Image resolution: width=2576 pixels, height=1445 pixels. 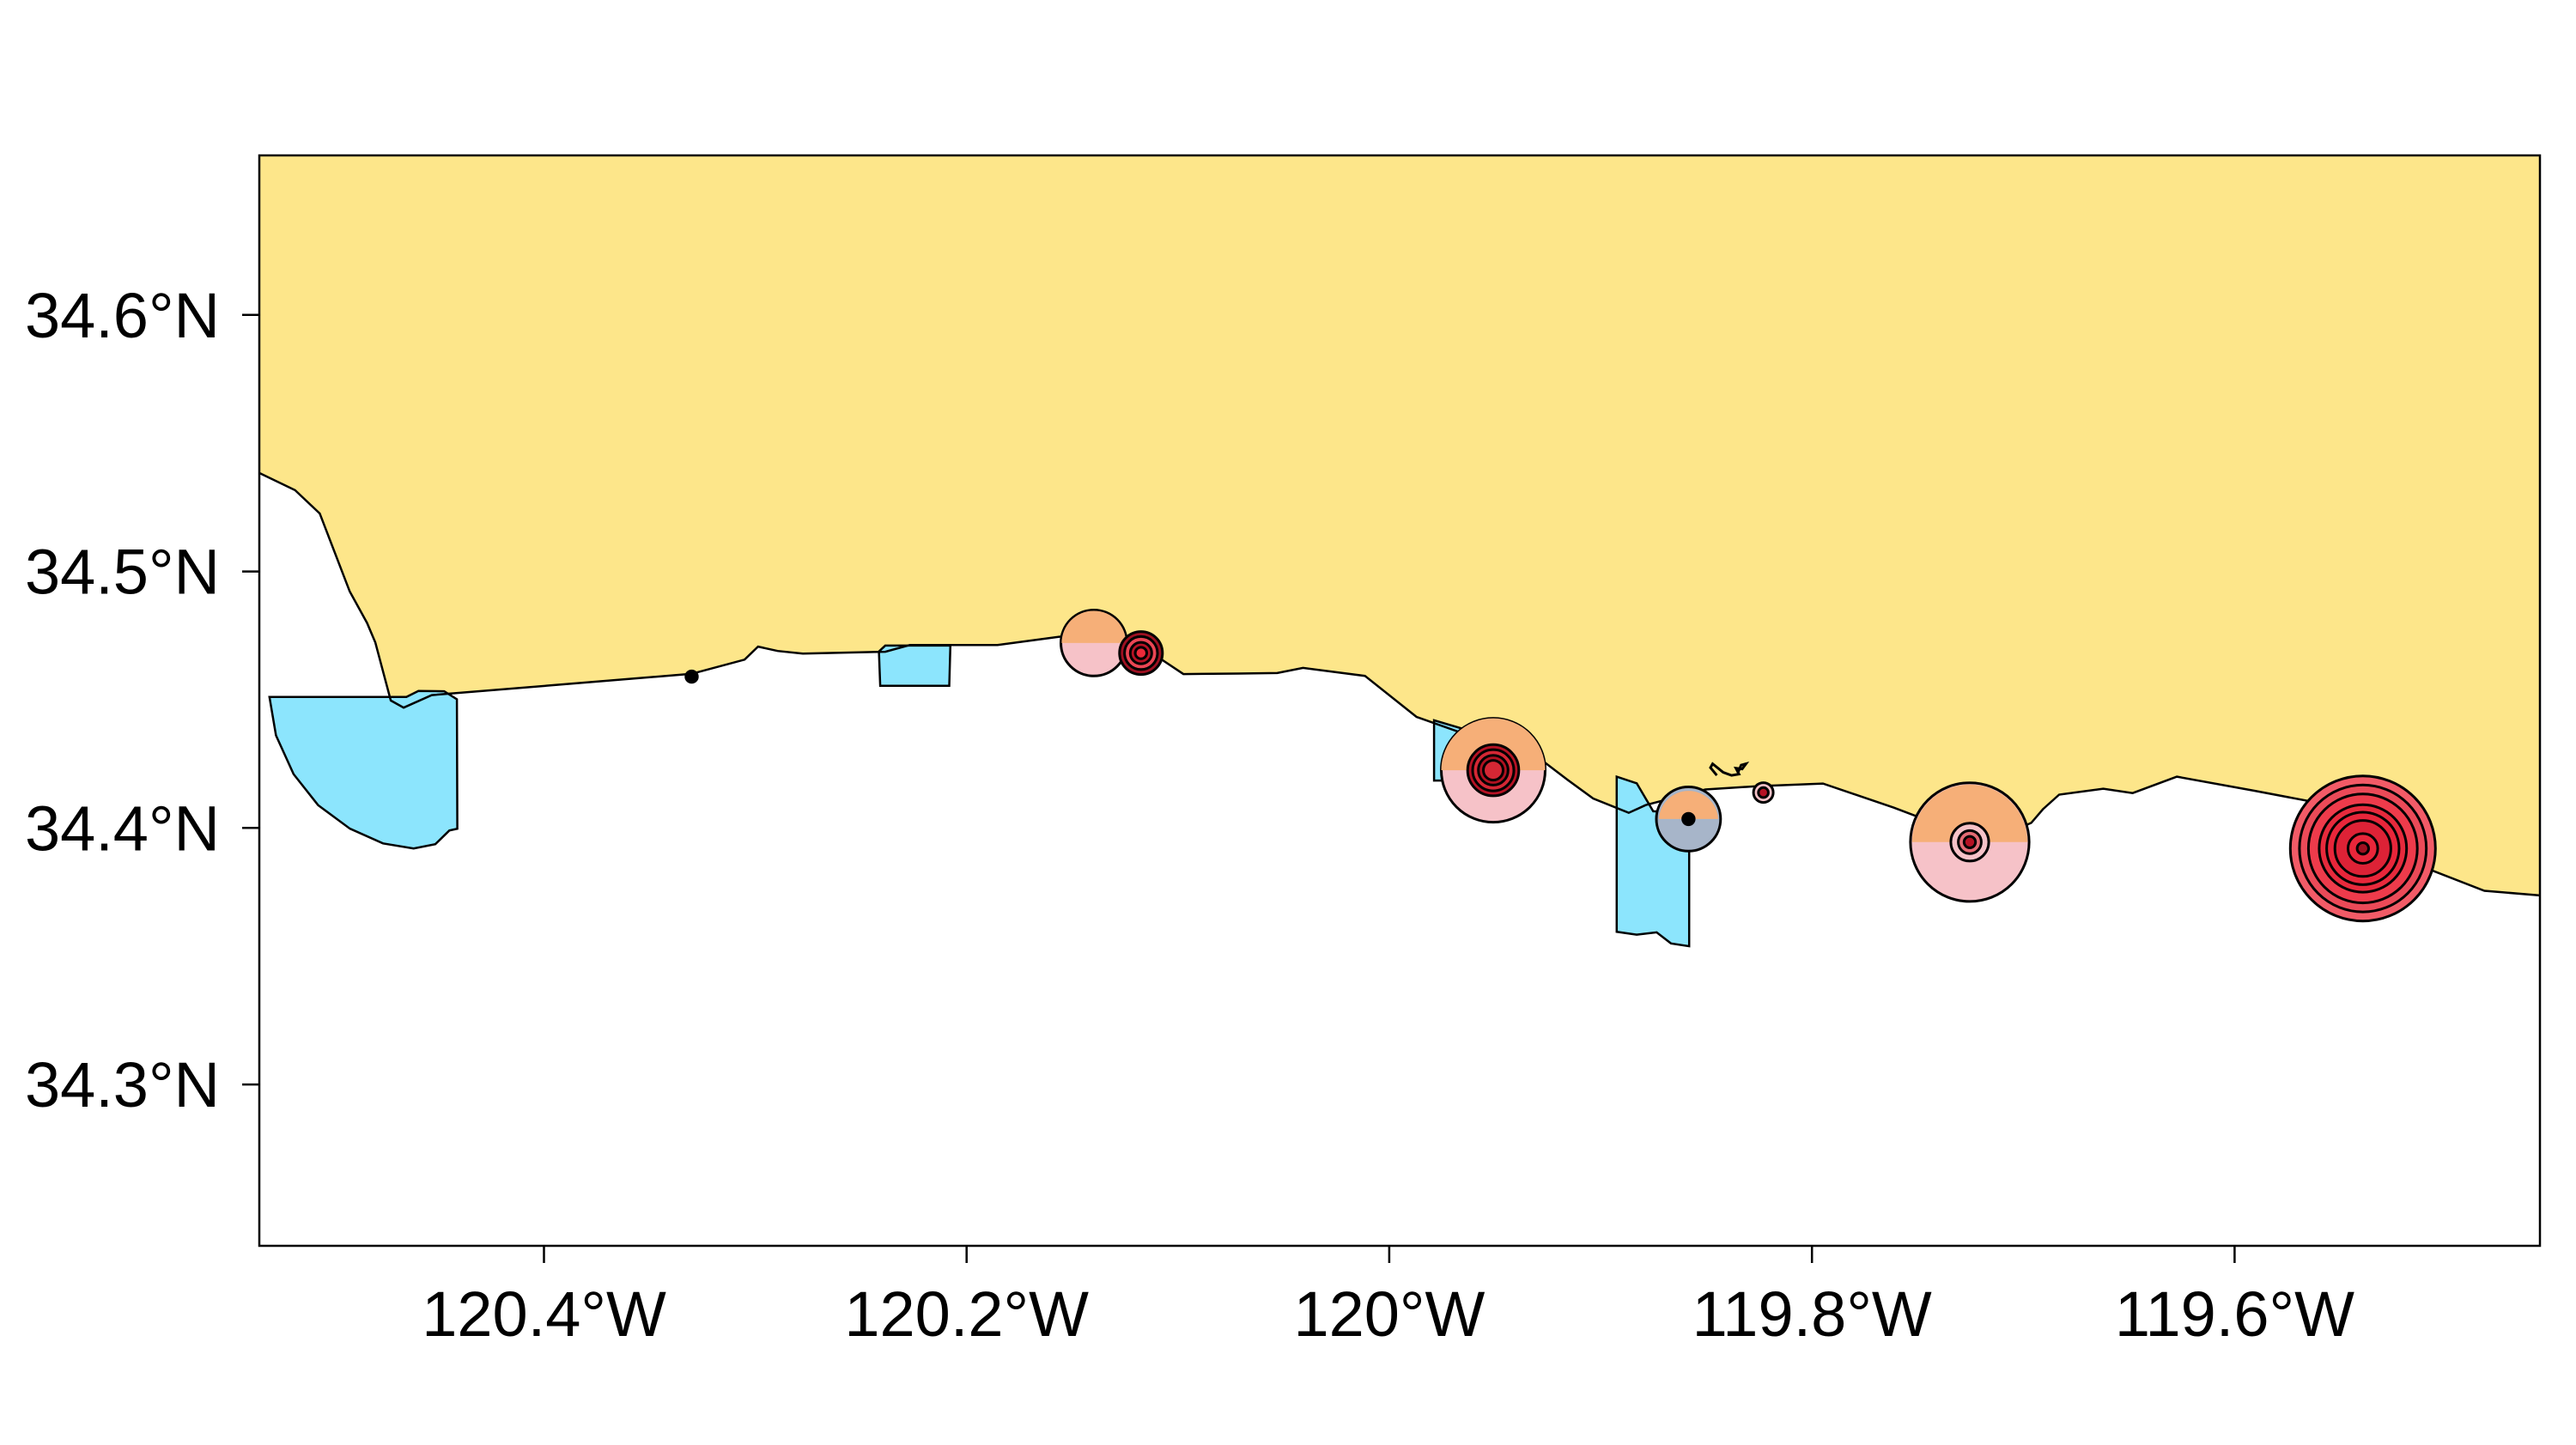 I want to click on x-axis: 120.4°W 120.2°W 120°W 119.8°W 119.6°W, so click(x=1388, y=1298).